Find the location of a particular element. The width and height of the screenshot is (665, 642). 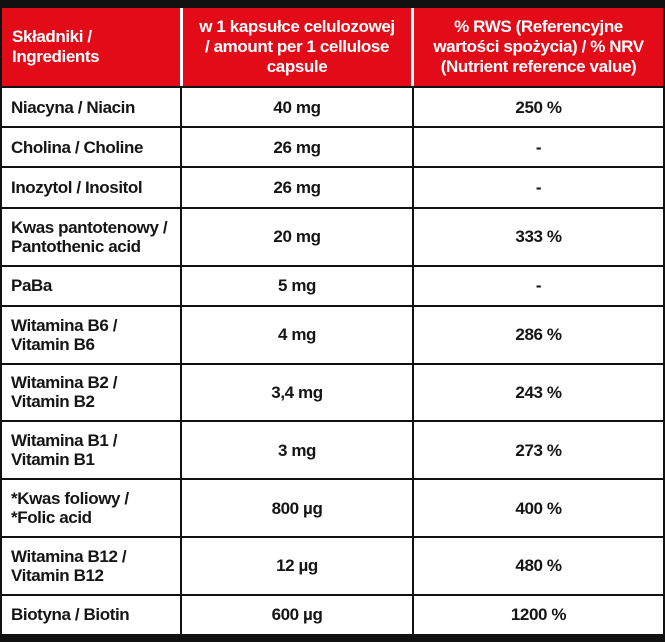

ingredient-line: Cholina / Choline is located at coordinates (77, 147).